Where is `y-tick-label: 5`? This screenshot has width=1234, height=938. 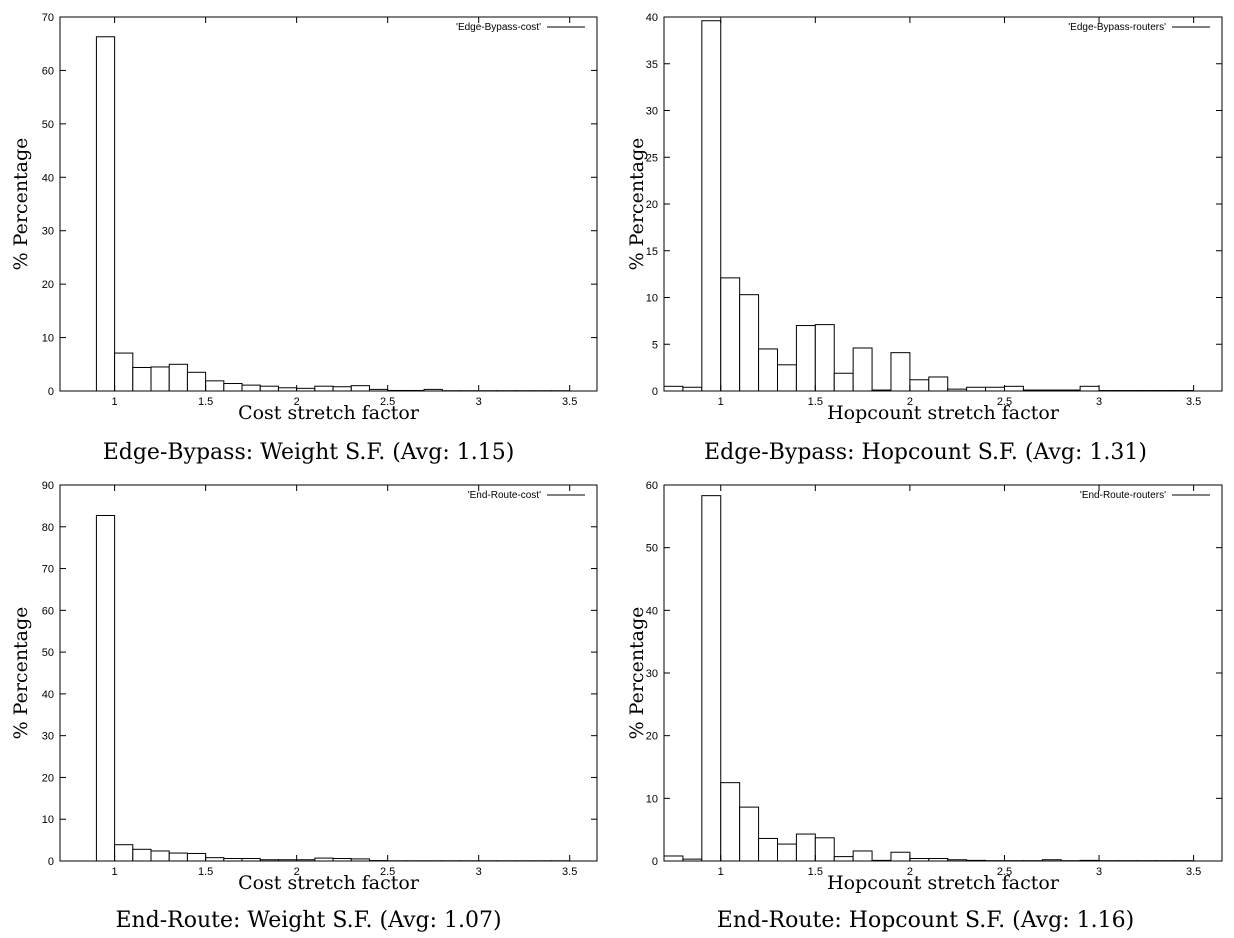
y-tick-label: 5 is located at coordinates (655, 345).